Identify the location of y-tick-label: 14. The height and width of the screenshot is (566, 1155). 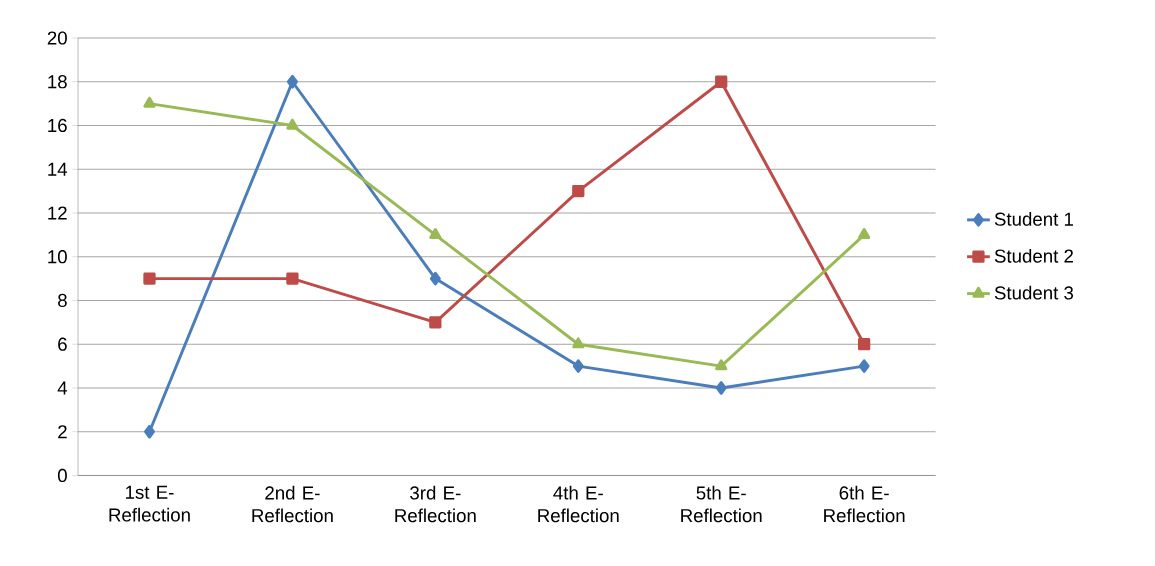
(58, 169).